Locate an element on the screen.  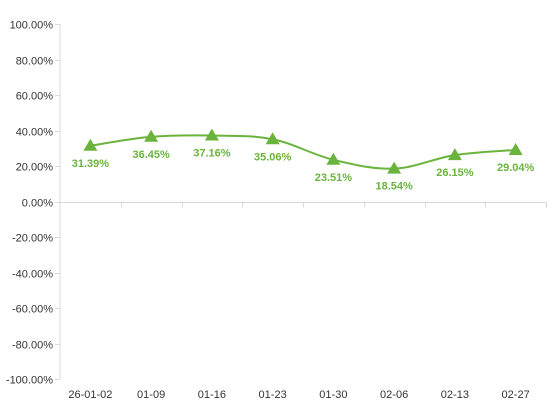
y-tick-label: -80.00% is located at coordinates (32, 346).